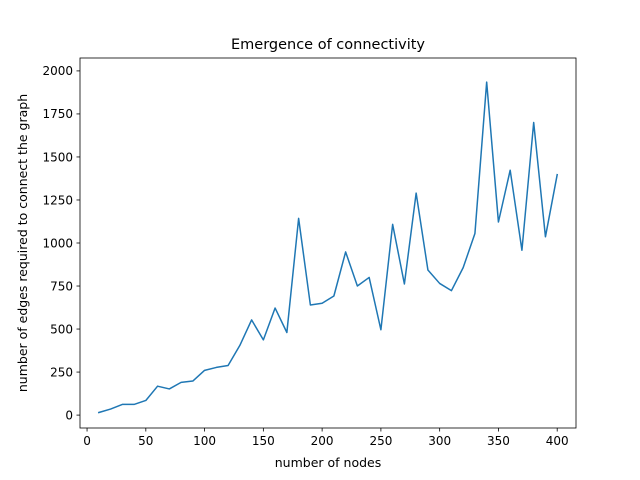  Describe the element at coordinates (61, 329) in the screenshot. I see `y-tick-label: 500` at that location.